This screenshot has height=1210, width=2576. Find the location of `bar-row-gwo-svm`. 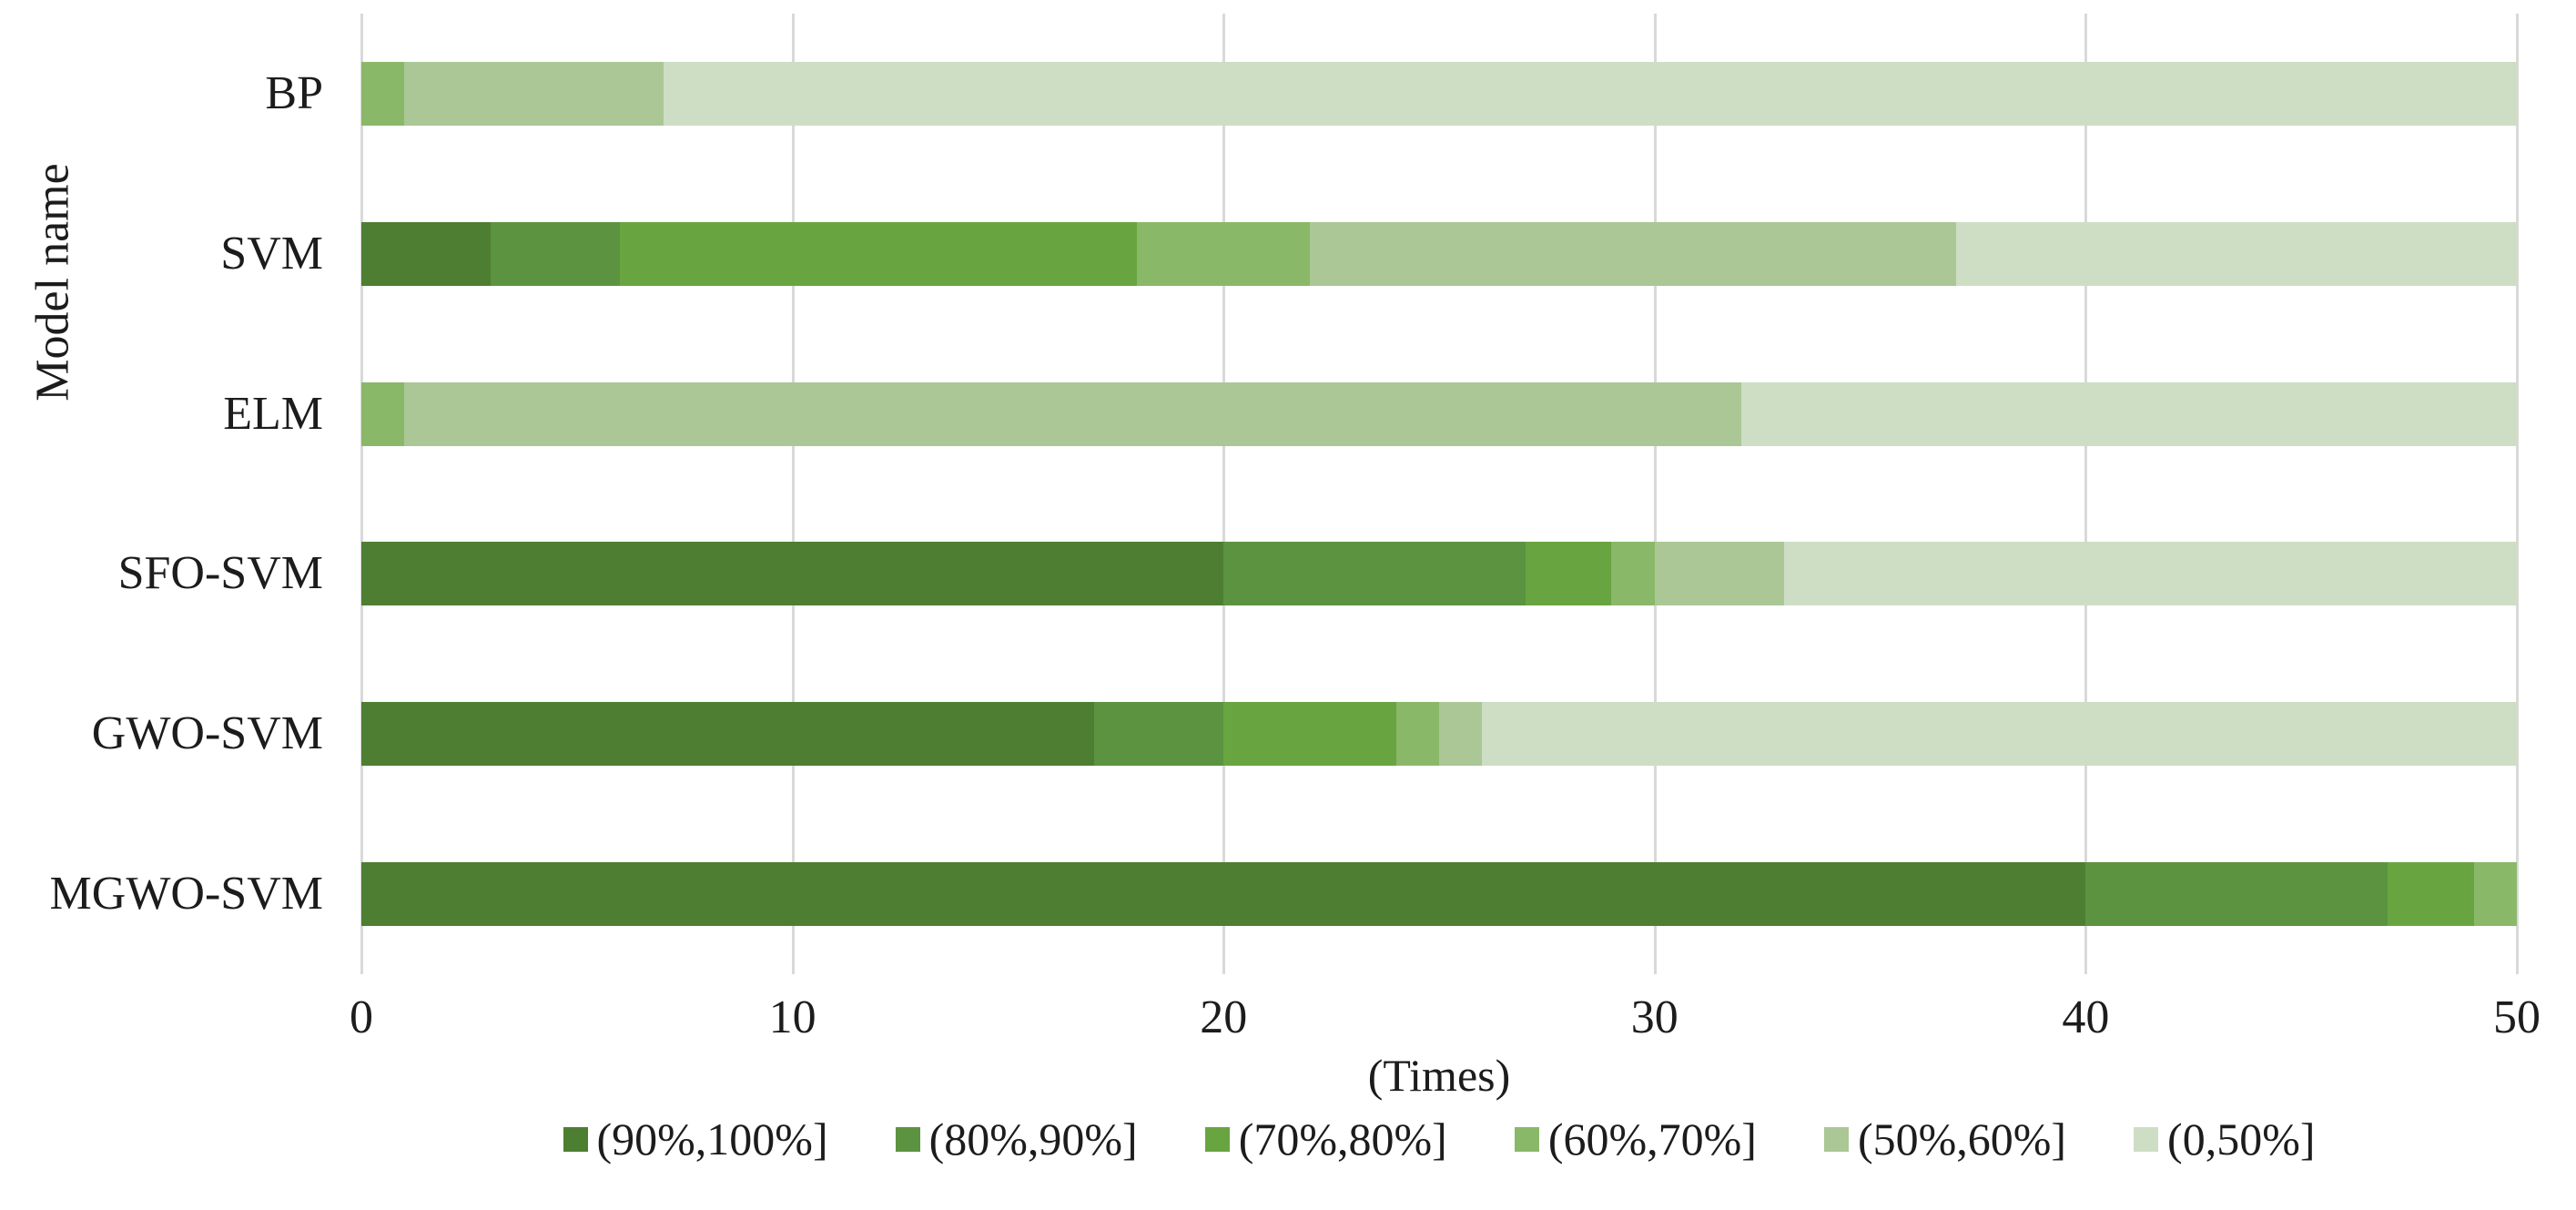

bar-row-gwo-svm is located at coordinates (1439, 734).